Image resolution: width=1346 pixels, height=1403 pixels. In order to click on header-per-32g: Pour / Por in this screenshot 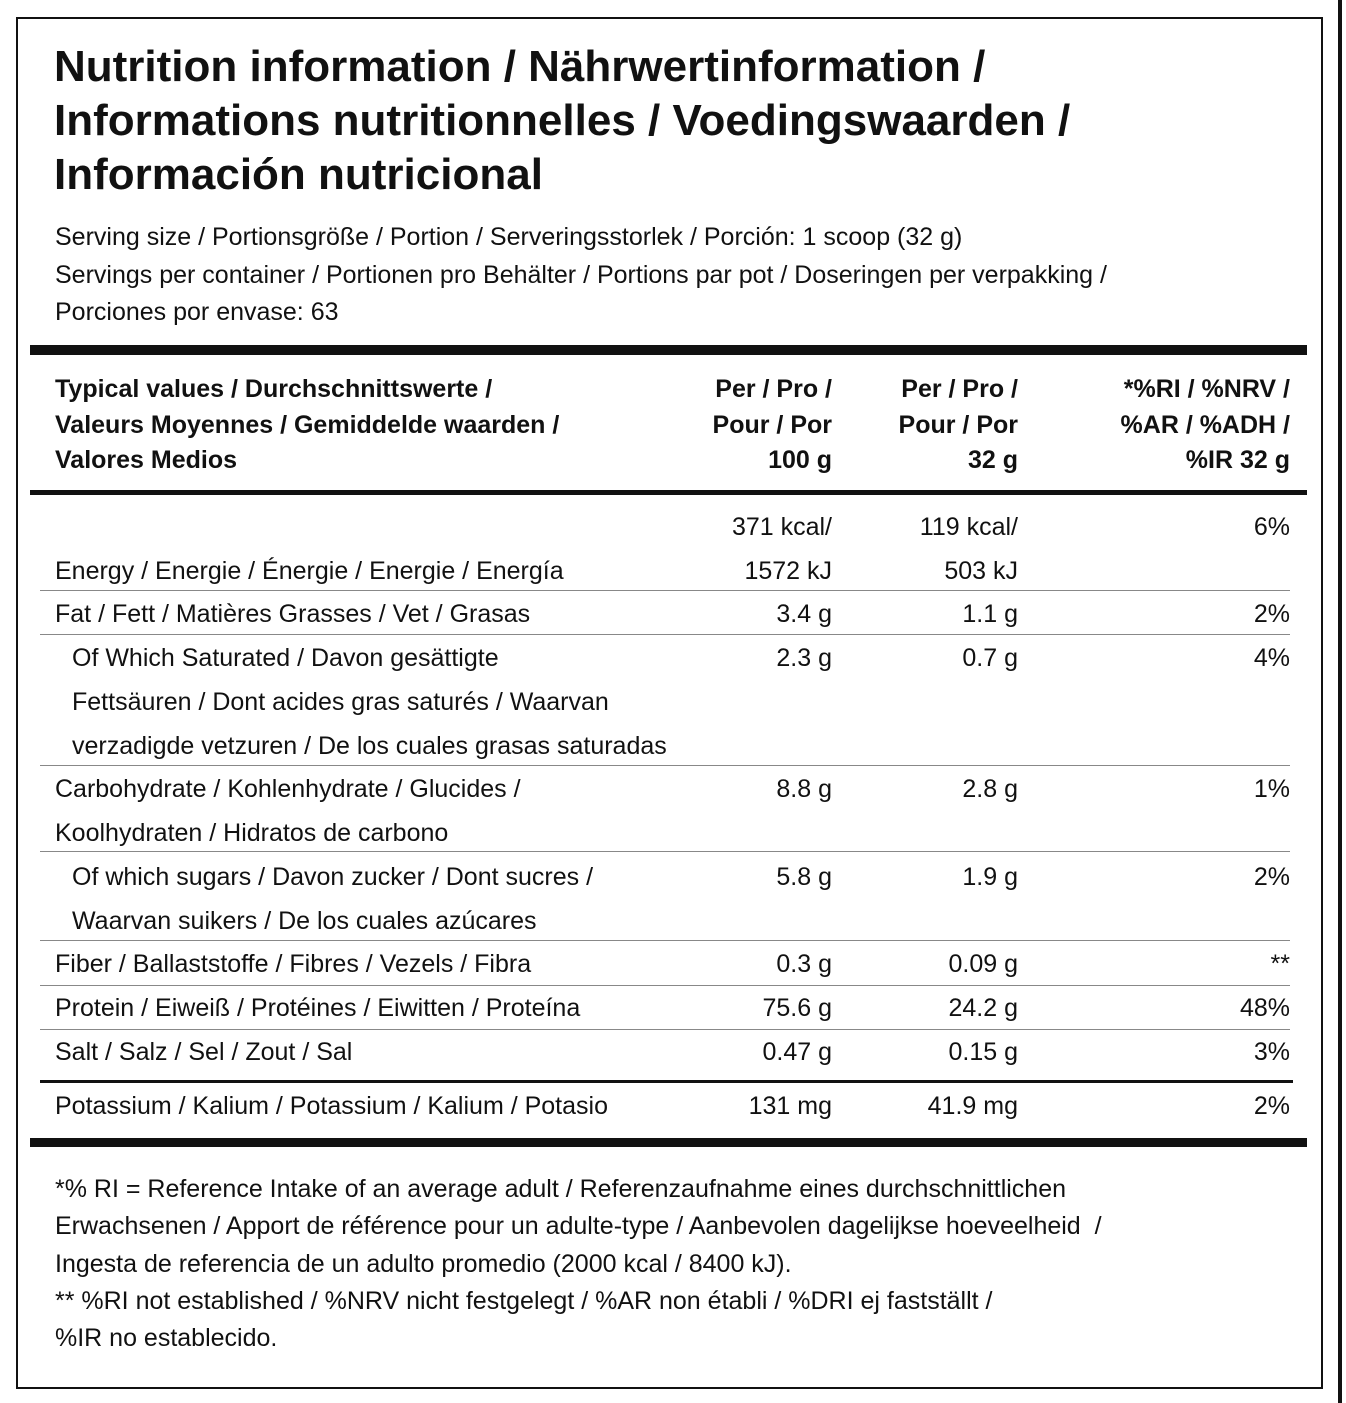, I will do `click(958, 424)`.